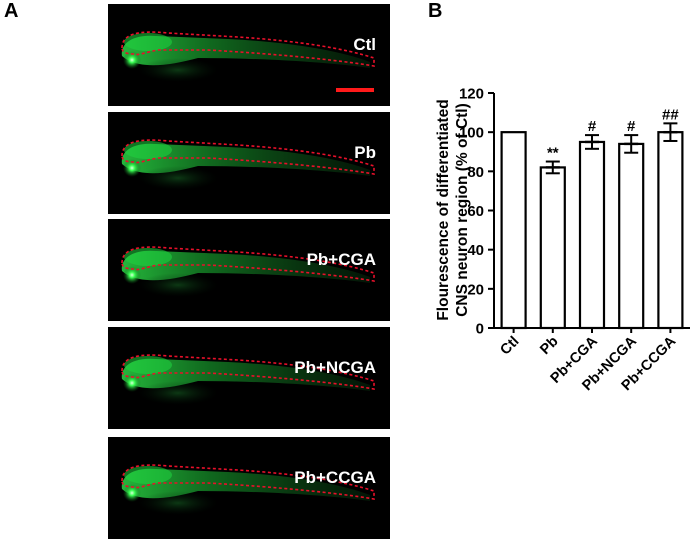 The width and height of the screenshot is (699, 543). What do you see at coordinates (335, 477) in the screenshot?
I see `image-label: Pb+CCGA` at bounding box center [335, 477].